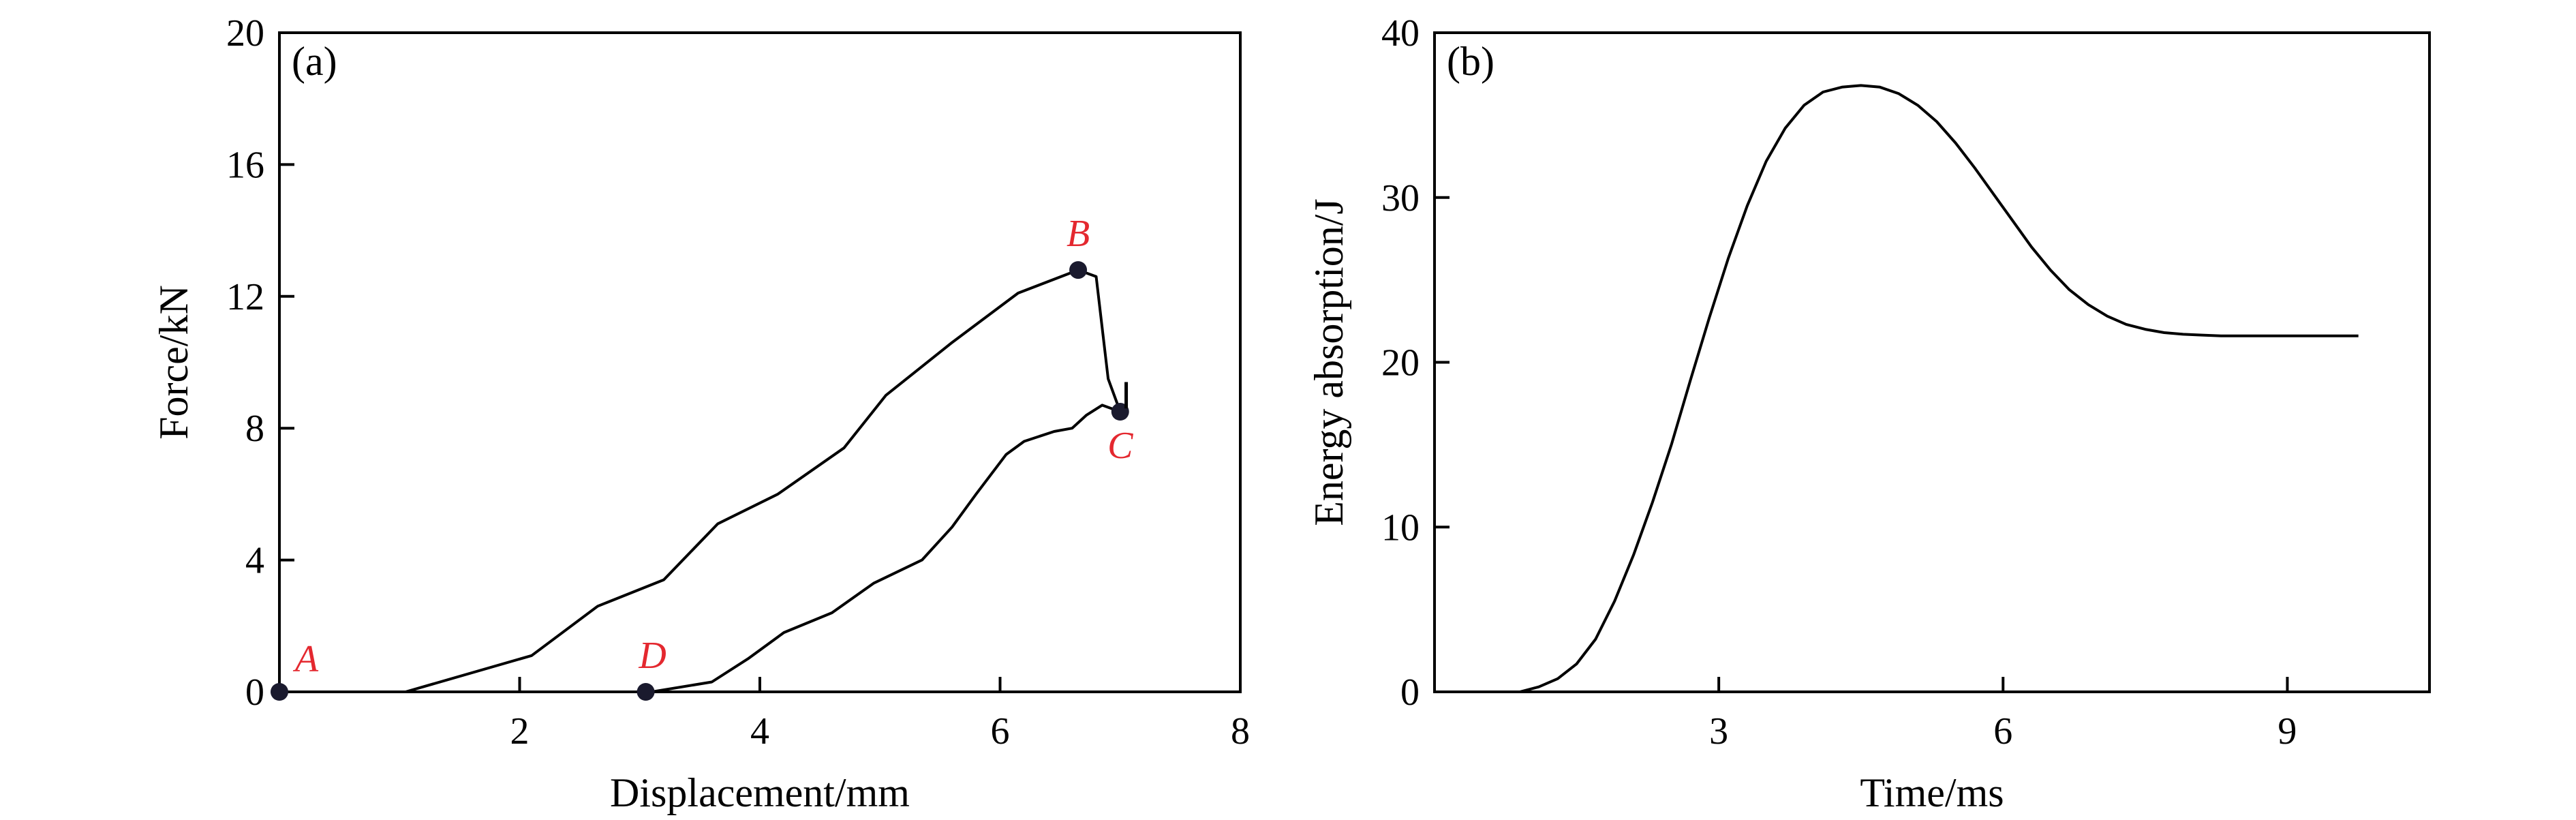 Image resolution: width=2576 pixels, height=820 pixels. What do you see at coordinates (1400, 33) in the screenshot?
I see `y-tick-label: 40` at bounding box center [1400, 33].